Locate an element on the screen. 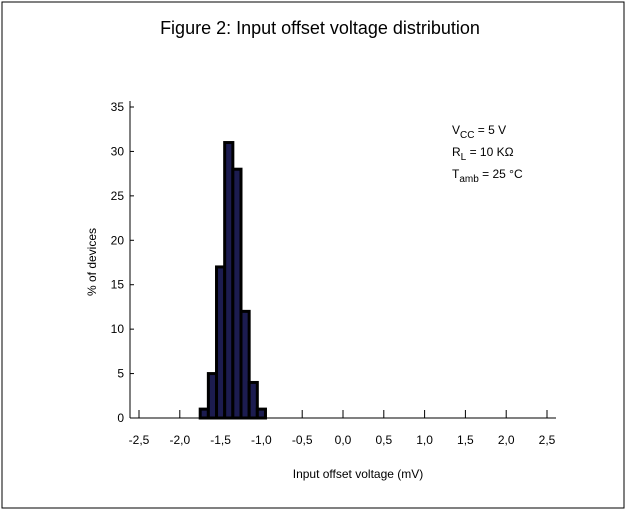 The height and width of the screenshot is (511, 627). x-tick-label: -2,5 is located at coordinates (139, 440).